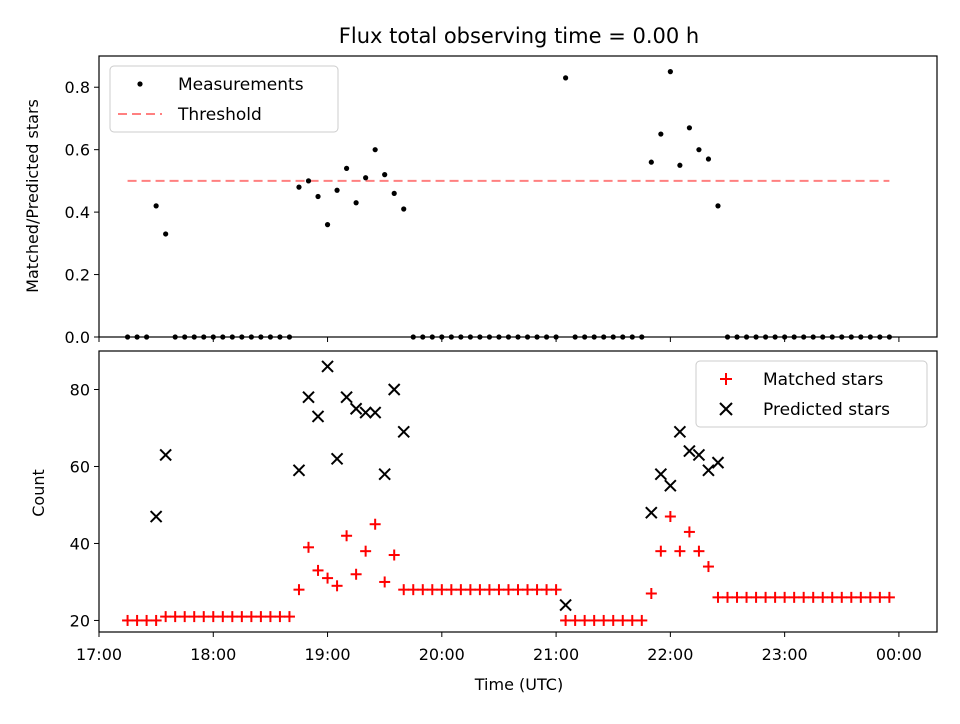  I want to click on x-tick-label: 18:00, so click(213, 654).